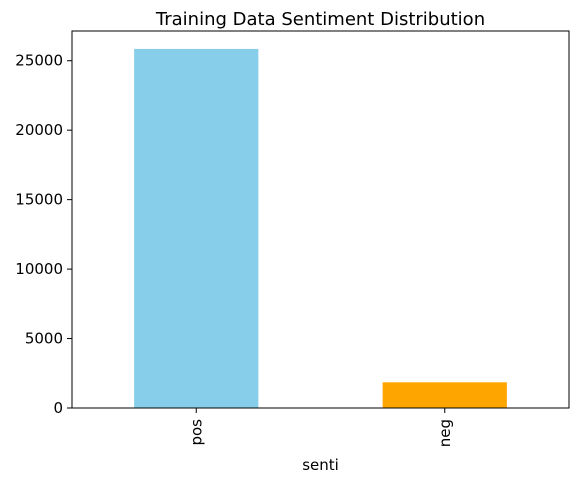 The width and height of the screenshot is (578, 482). I want to click on x-tick-label-pos: pos, so click(196, 432).